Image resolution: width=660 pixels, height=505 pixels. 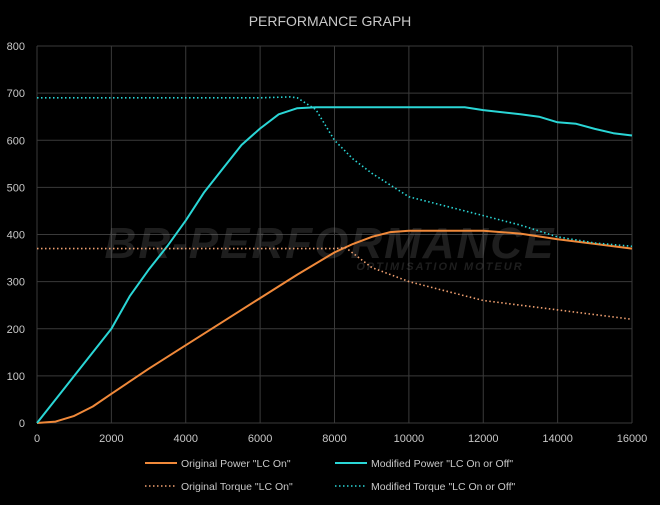 I want to click on x-tick-label: 10000, so click(x=409, y=439).